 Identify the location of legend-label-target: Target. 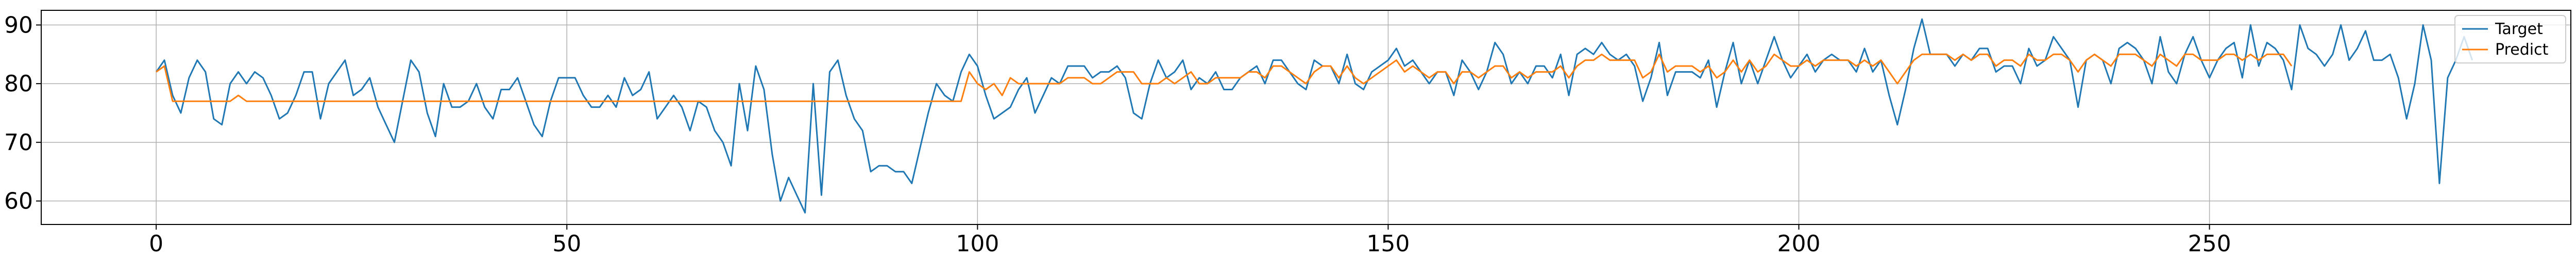
(2519, 29).